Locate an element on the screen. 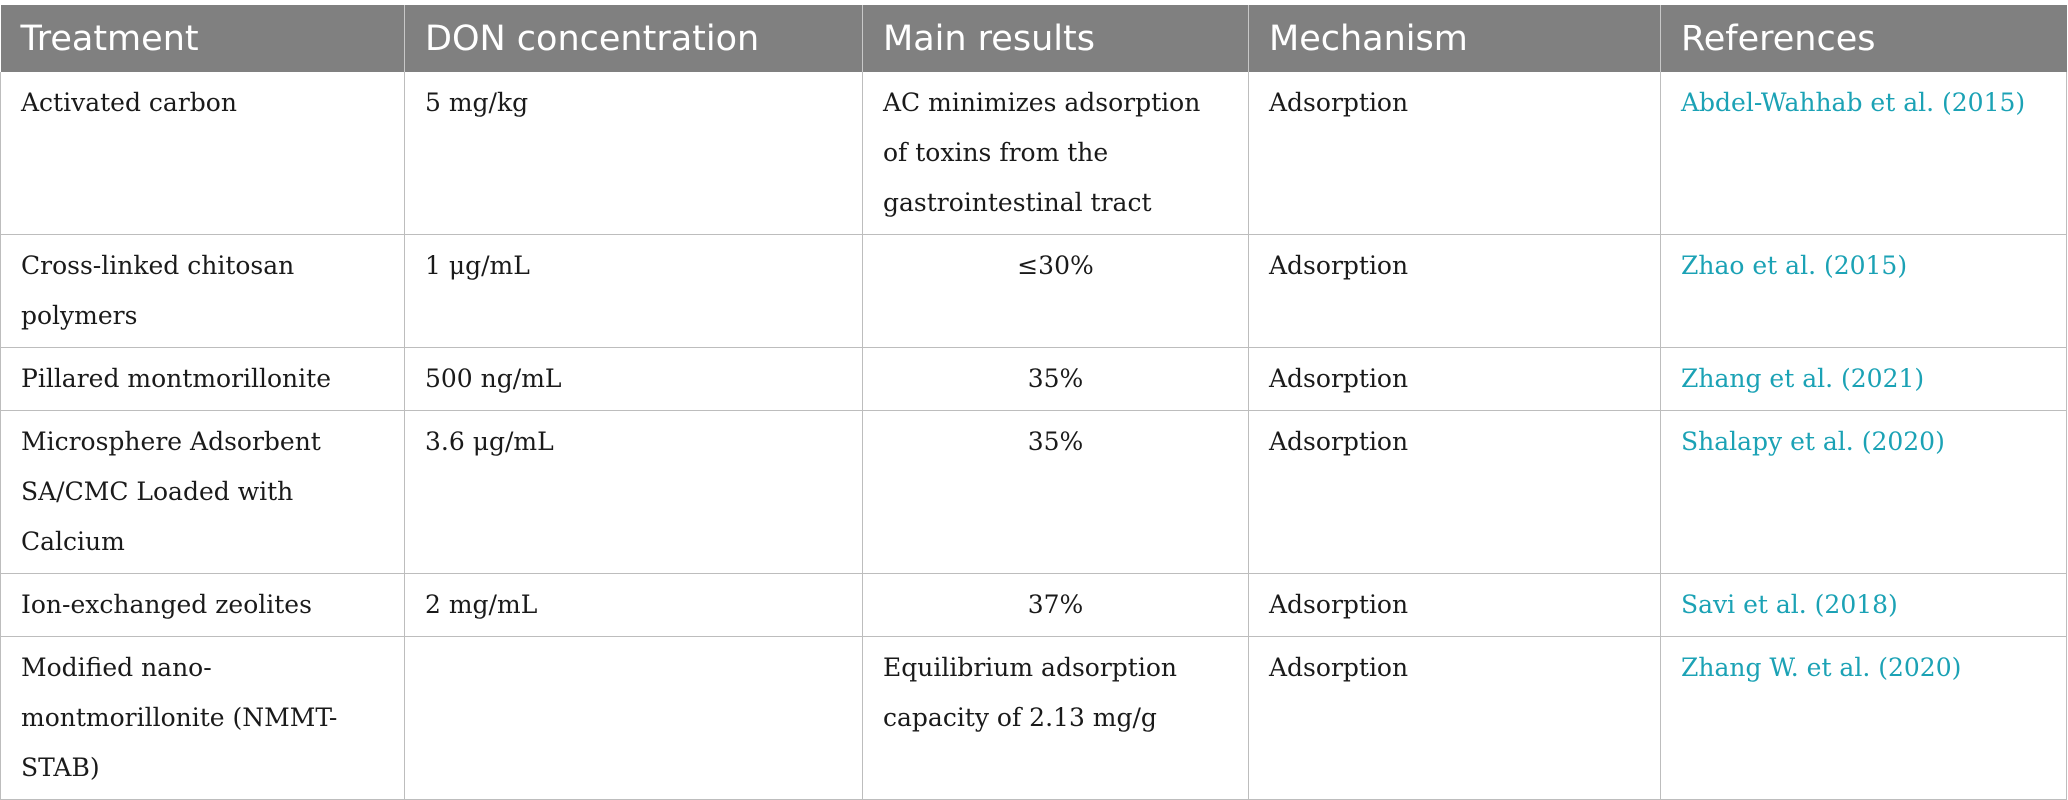  cell-results: ≤30% is located at coordinates (1055, 291).